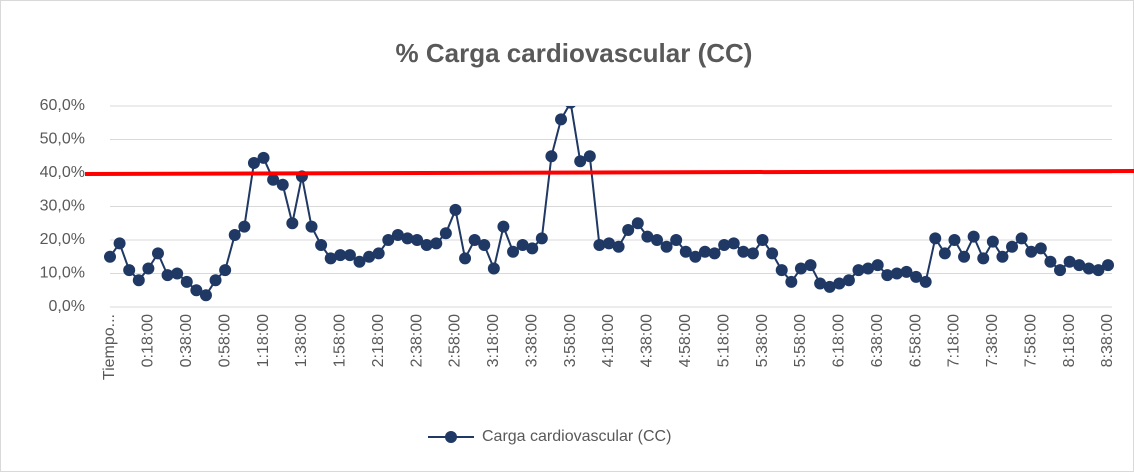  What do you see at coordinates (378, 340) in the screenshot?
I see `x-tick-label: 2:18:00` at bounding box center [378, 340].